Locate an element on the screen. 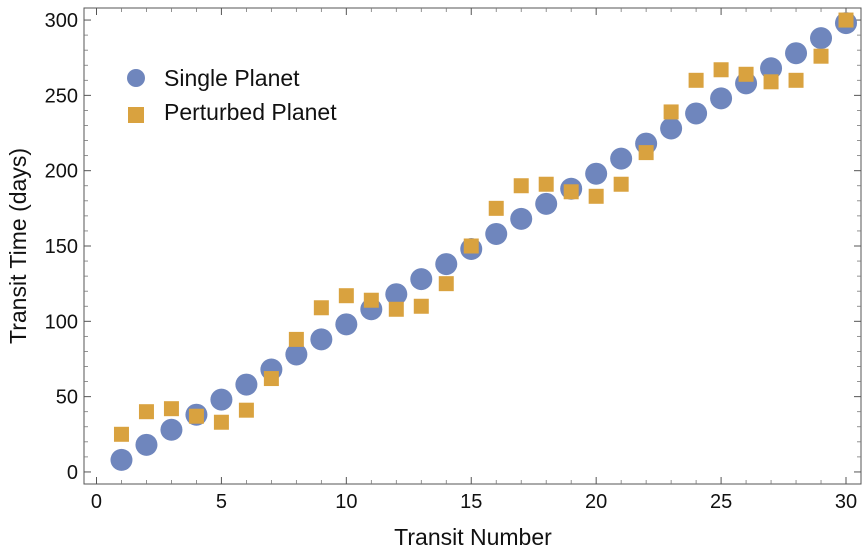 The height and width of the screenshot is (554, 864). x-tick-label: 25 is located at coordinates (721, 502).